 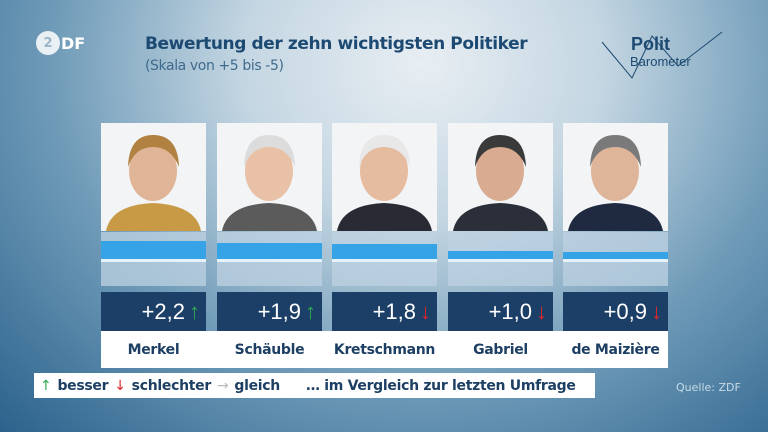 I want to click on legend-same: gleich, so click(x=257, y=385).